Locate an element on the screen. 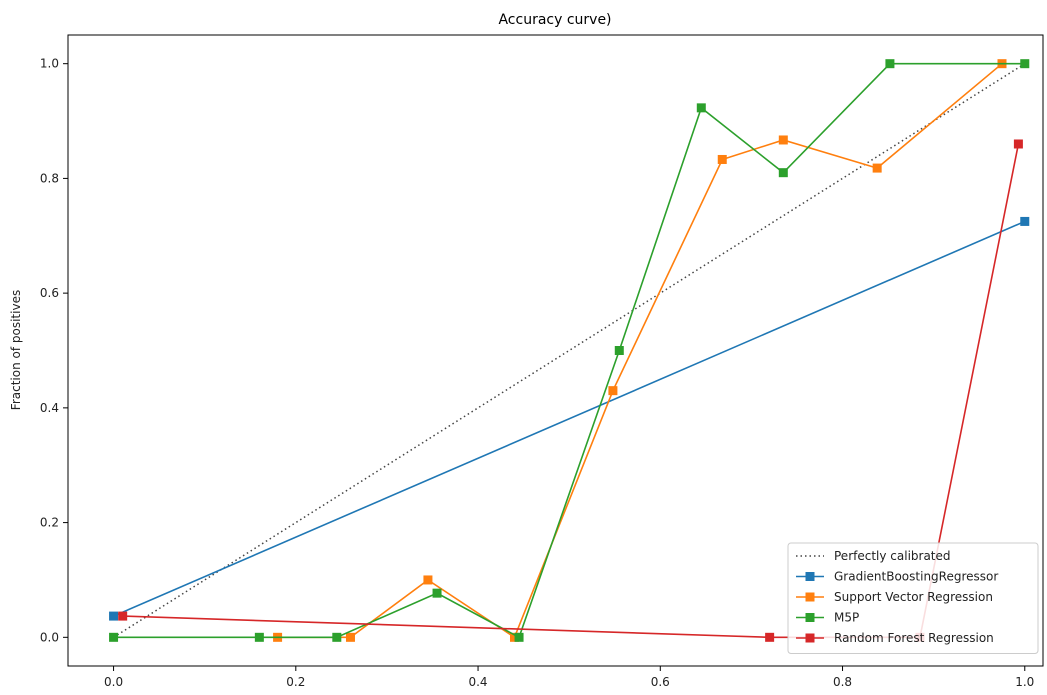  legend-label: Random Forest Regression is located at coordinates (914, 638).